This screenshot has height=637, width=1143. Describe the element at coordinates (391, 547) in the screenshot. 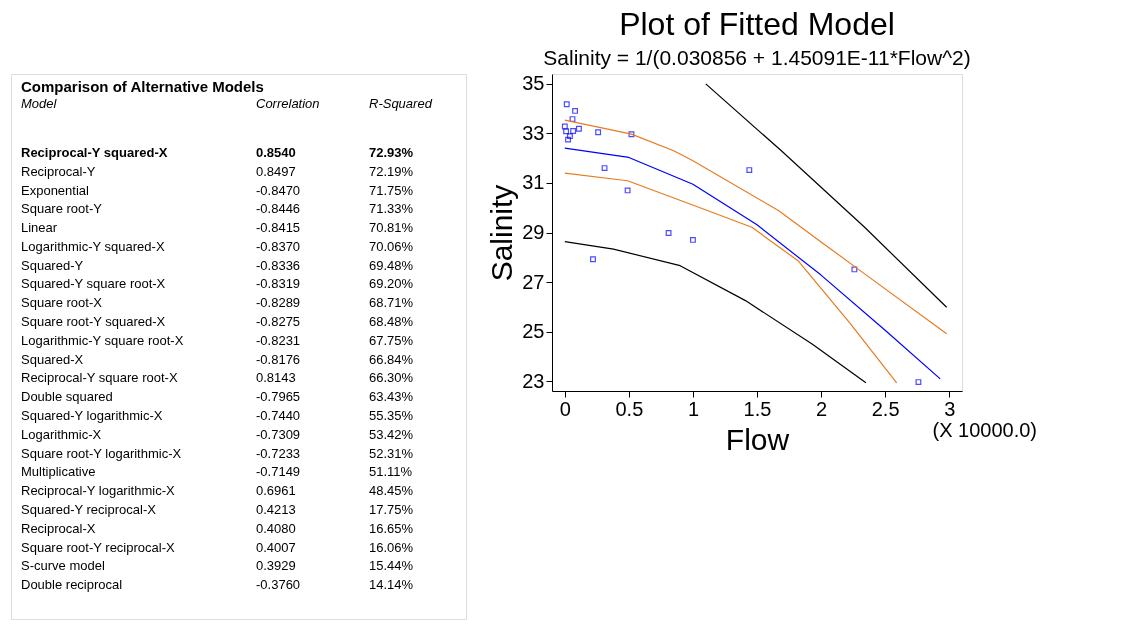

I see `data-label: 16.06%` at that location.